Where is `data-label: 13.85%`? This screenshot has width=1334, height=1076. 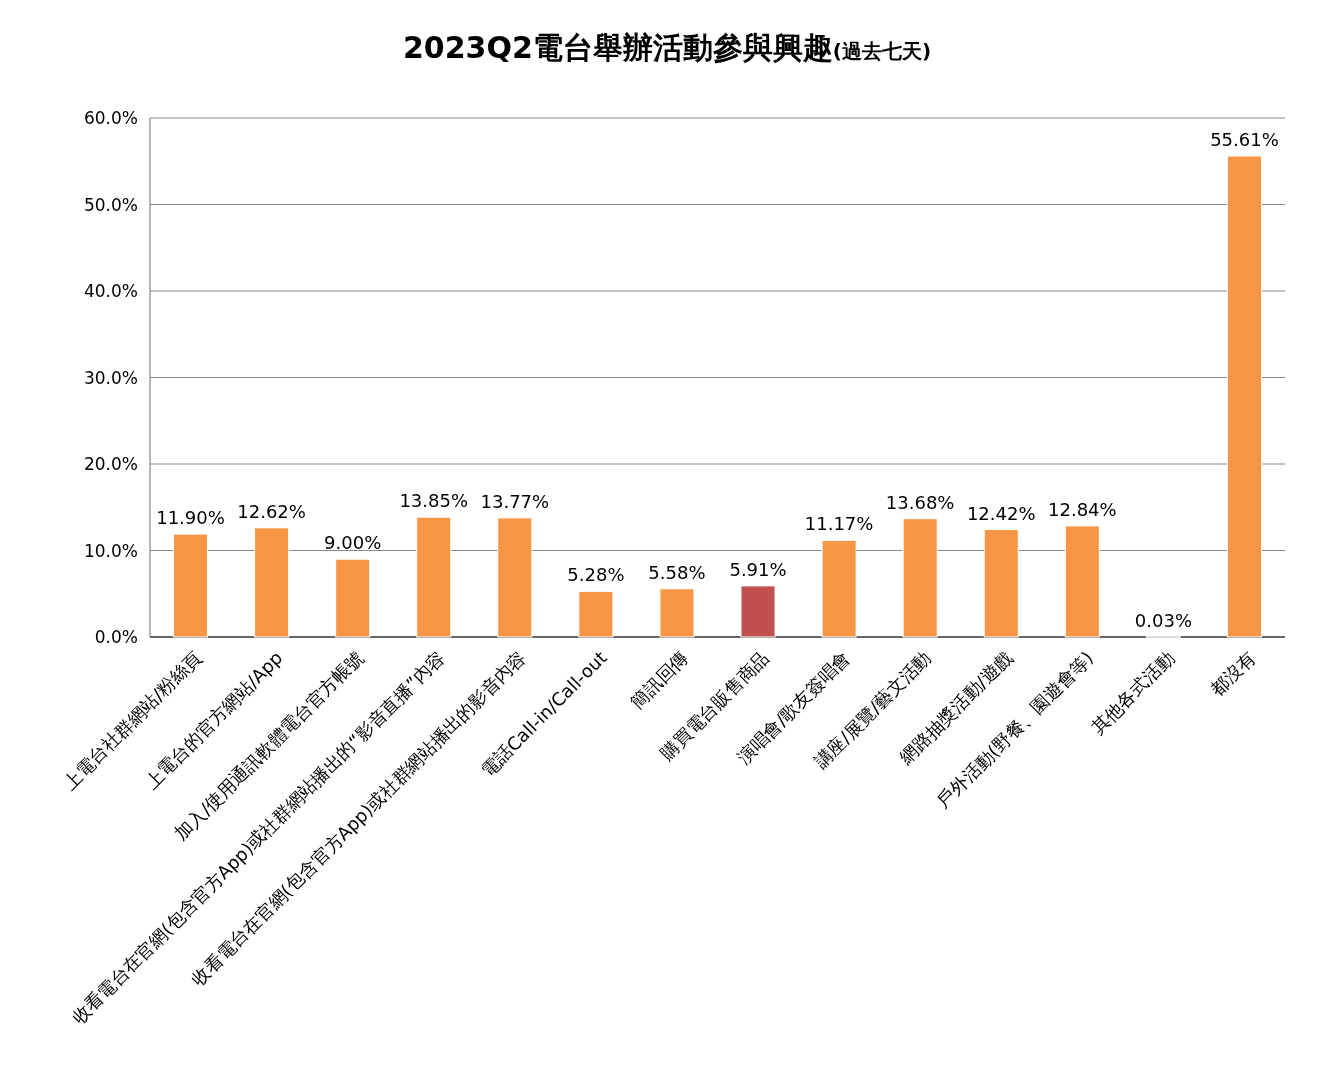 data-label: 13.85% is located at coordinates (434, 501).